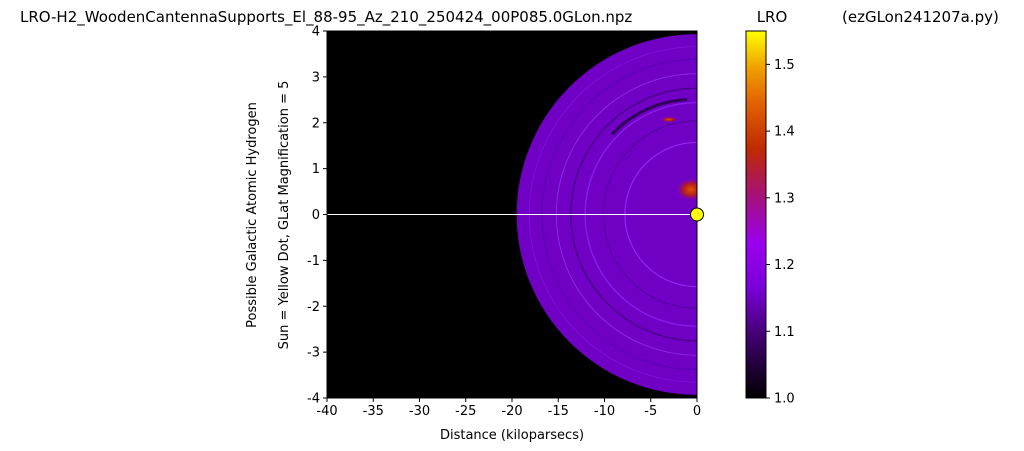 The height and width of the screenshot is (451, 1024). I want to click on y-tick-label: -2, so click(313, 307).